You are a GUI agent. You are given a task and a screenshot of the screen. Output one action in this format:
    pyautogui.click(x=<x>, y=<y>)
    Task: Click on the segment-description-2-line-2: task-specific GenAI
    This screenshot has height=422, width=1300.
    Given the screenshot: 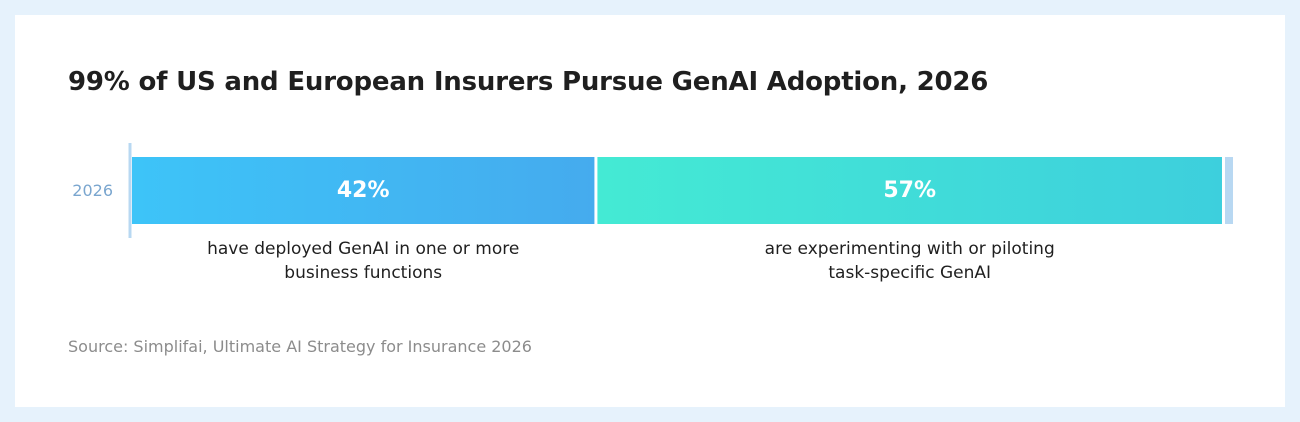 What is the action you would take?
    pyautogui.click(x=909, y=273)
    